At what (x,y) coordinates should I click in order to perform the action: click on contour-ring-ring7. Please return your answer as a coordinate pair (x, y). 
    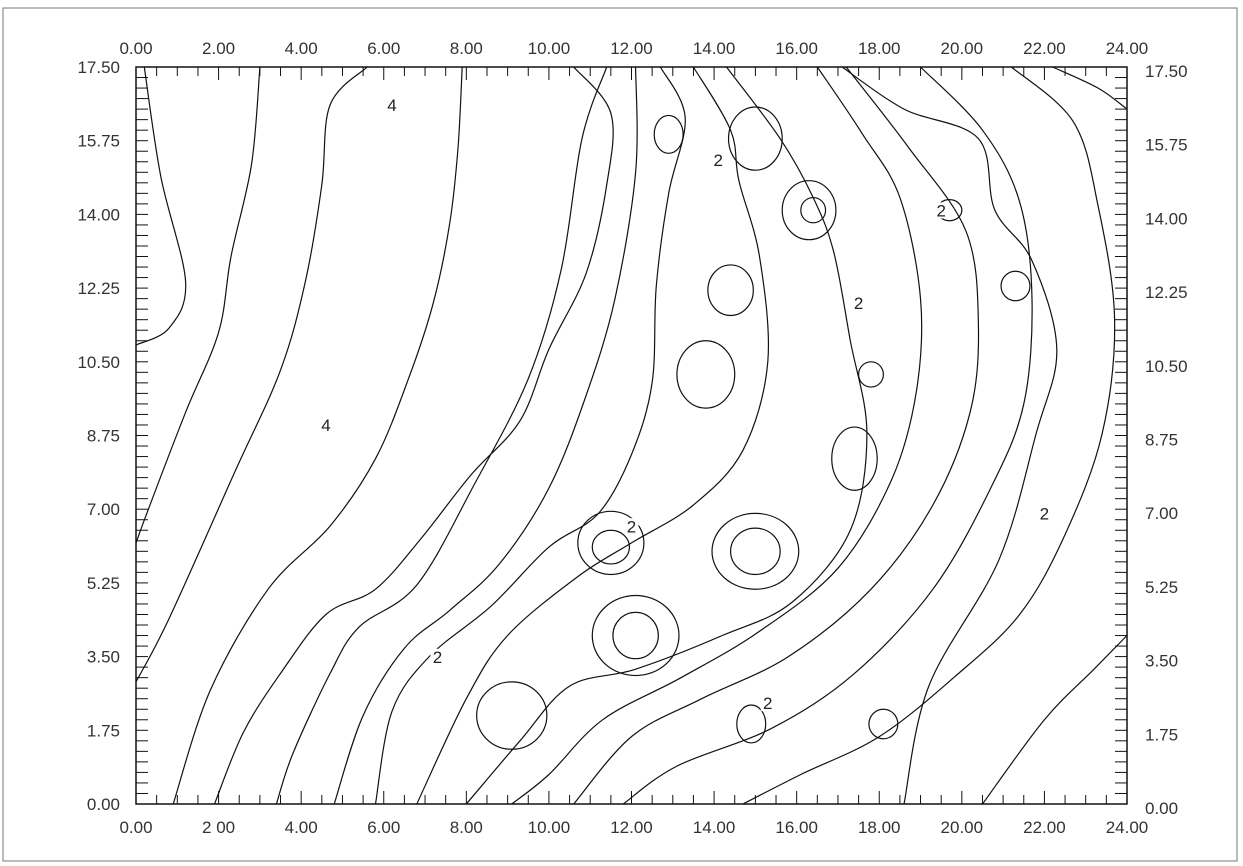
    Looking at the image, I should click on (1015, 286).